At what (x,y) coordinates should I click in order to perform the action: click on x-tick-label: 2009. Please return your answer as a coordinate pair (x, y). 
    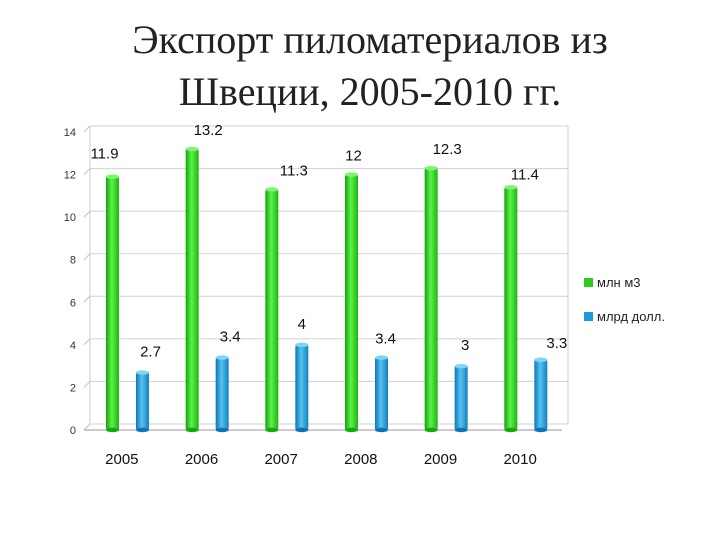
    Looking at the image, I should click on (440, 459).